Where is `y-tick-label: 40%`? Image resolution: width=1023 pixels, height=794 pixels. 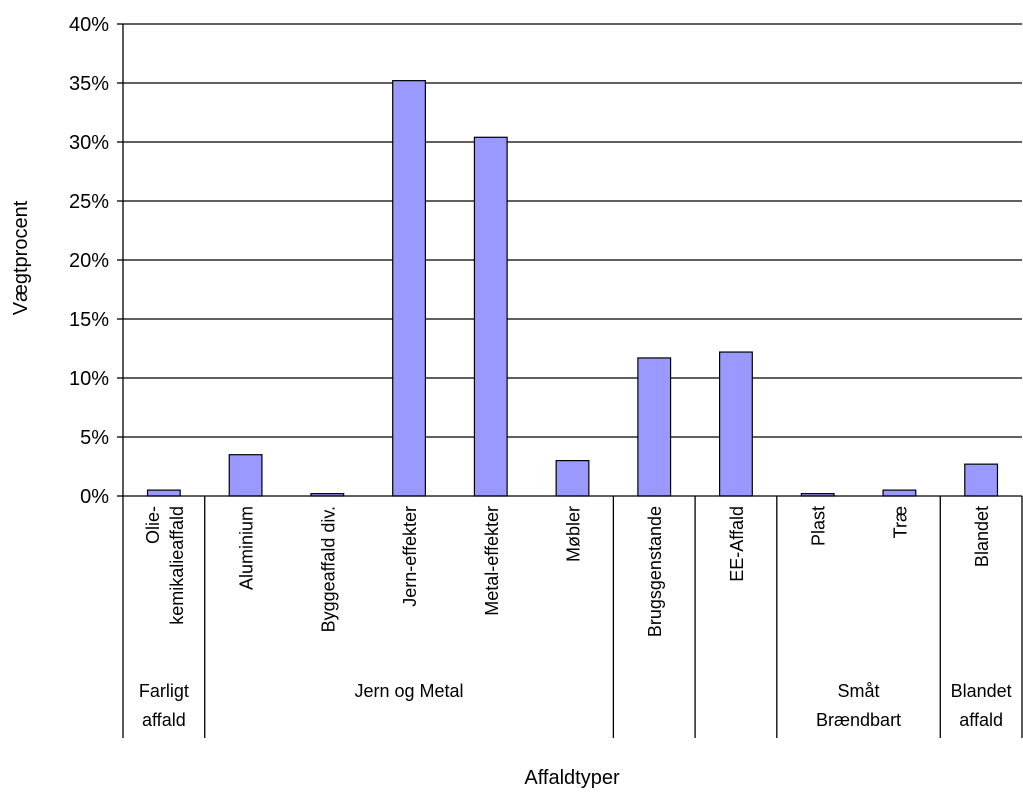 y-tick-label: 40% is located at coordinates (89, 25).